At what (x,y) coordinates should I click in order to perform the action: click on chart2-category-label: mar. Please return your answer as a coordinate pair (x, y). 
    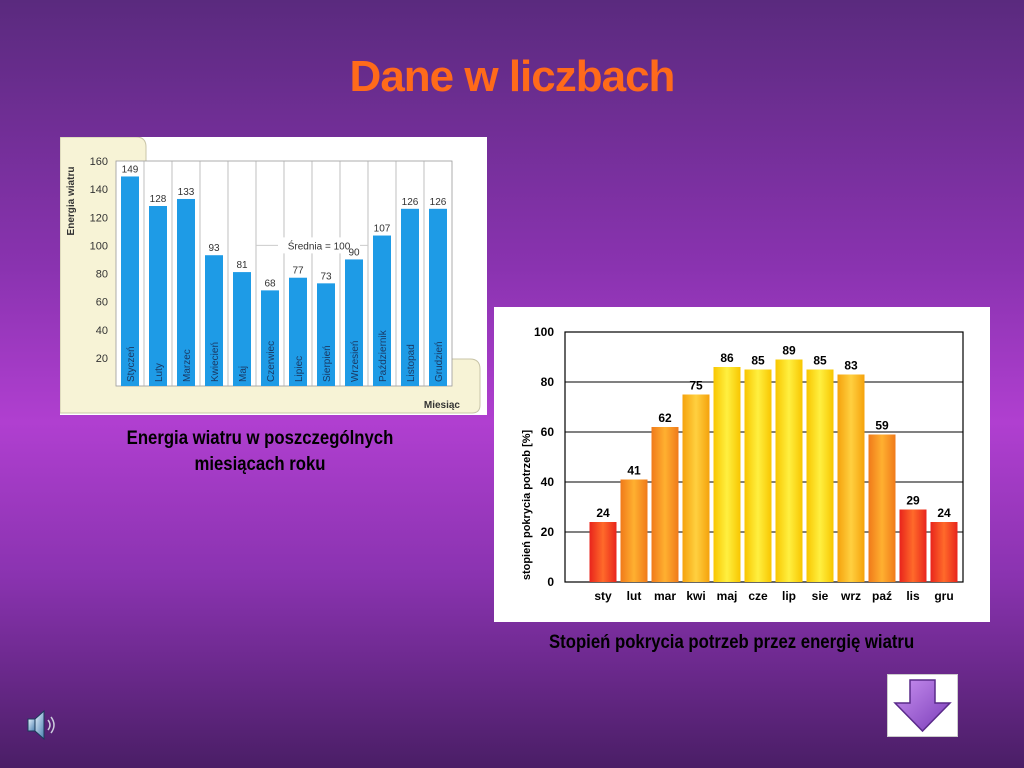
    Looking at the image, I should click on (665, 596).